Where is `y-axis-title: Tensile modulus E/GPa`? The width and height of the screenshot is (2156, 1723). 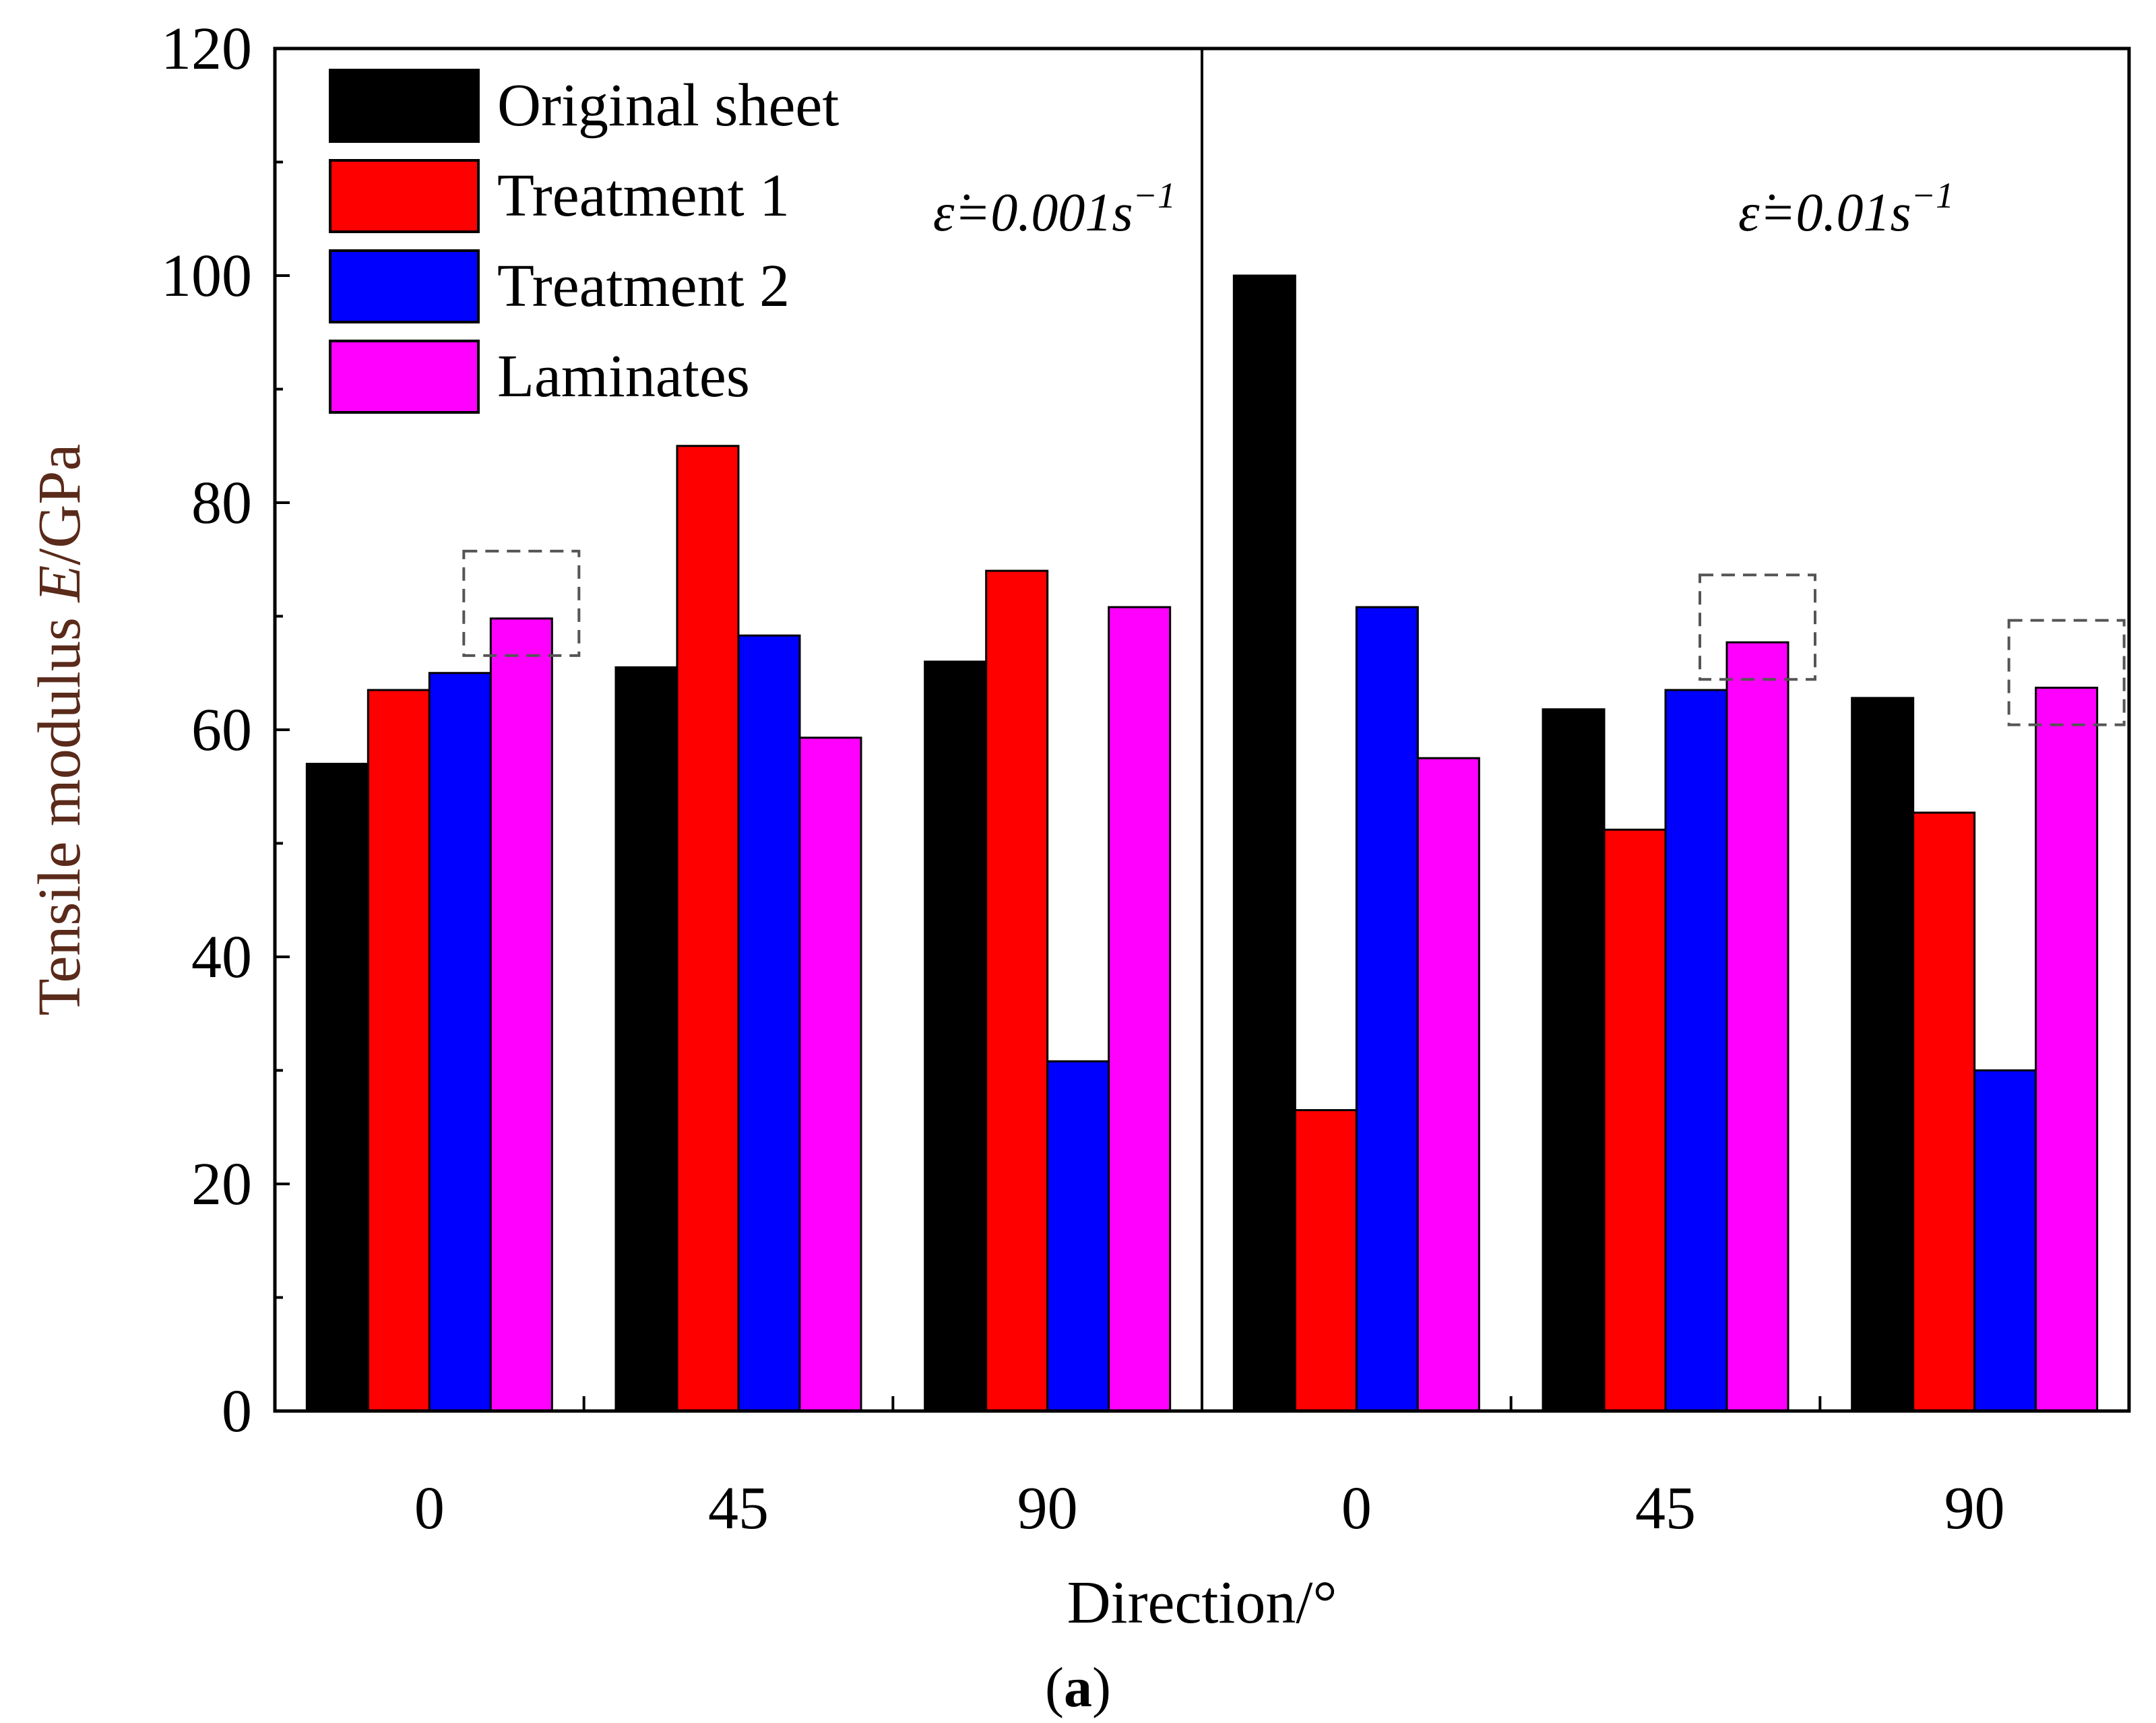 y-axis-title: Tensile modulus E/GPa is located at coordinates (59, 730).